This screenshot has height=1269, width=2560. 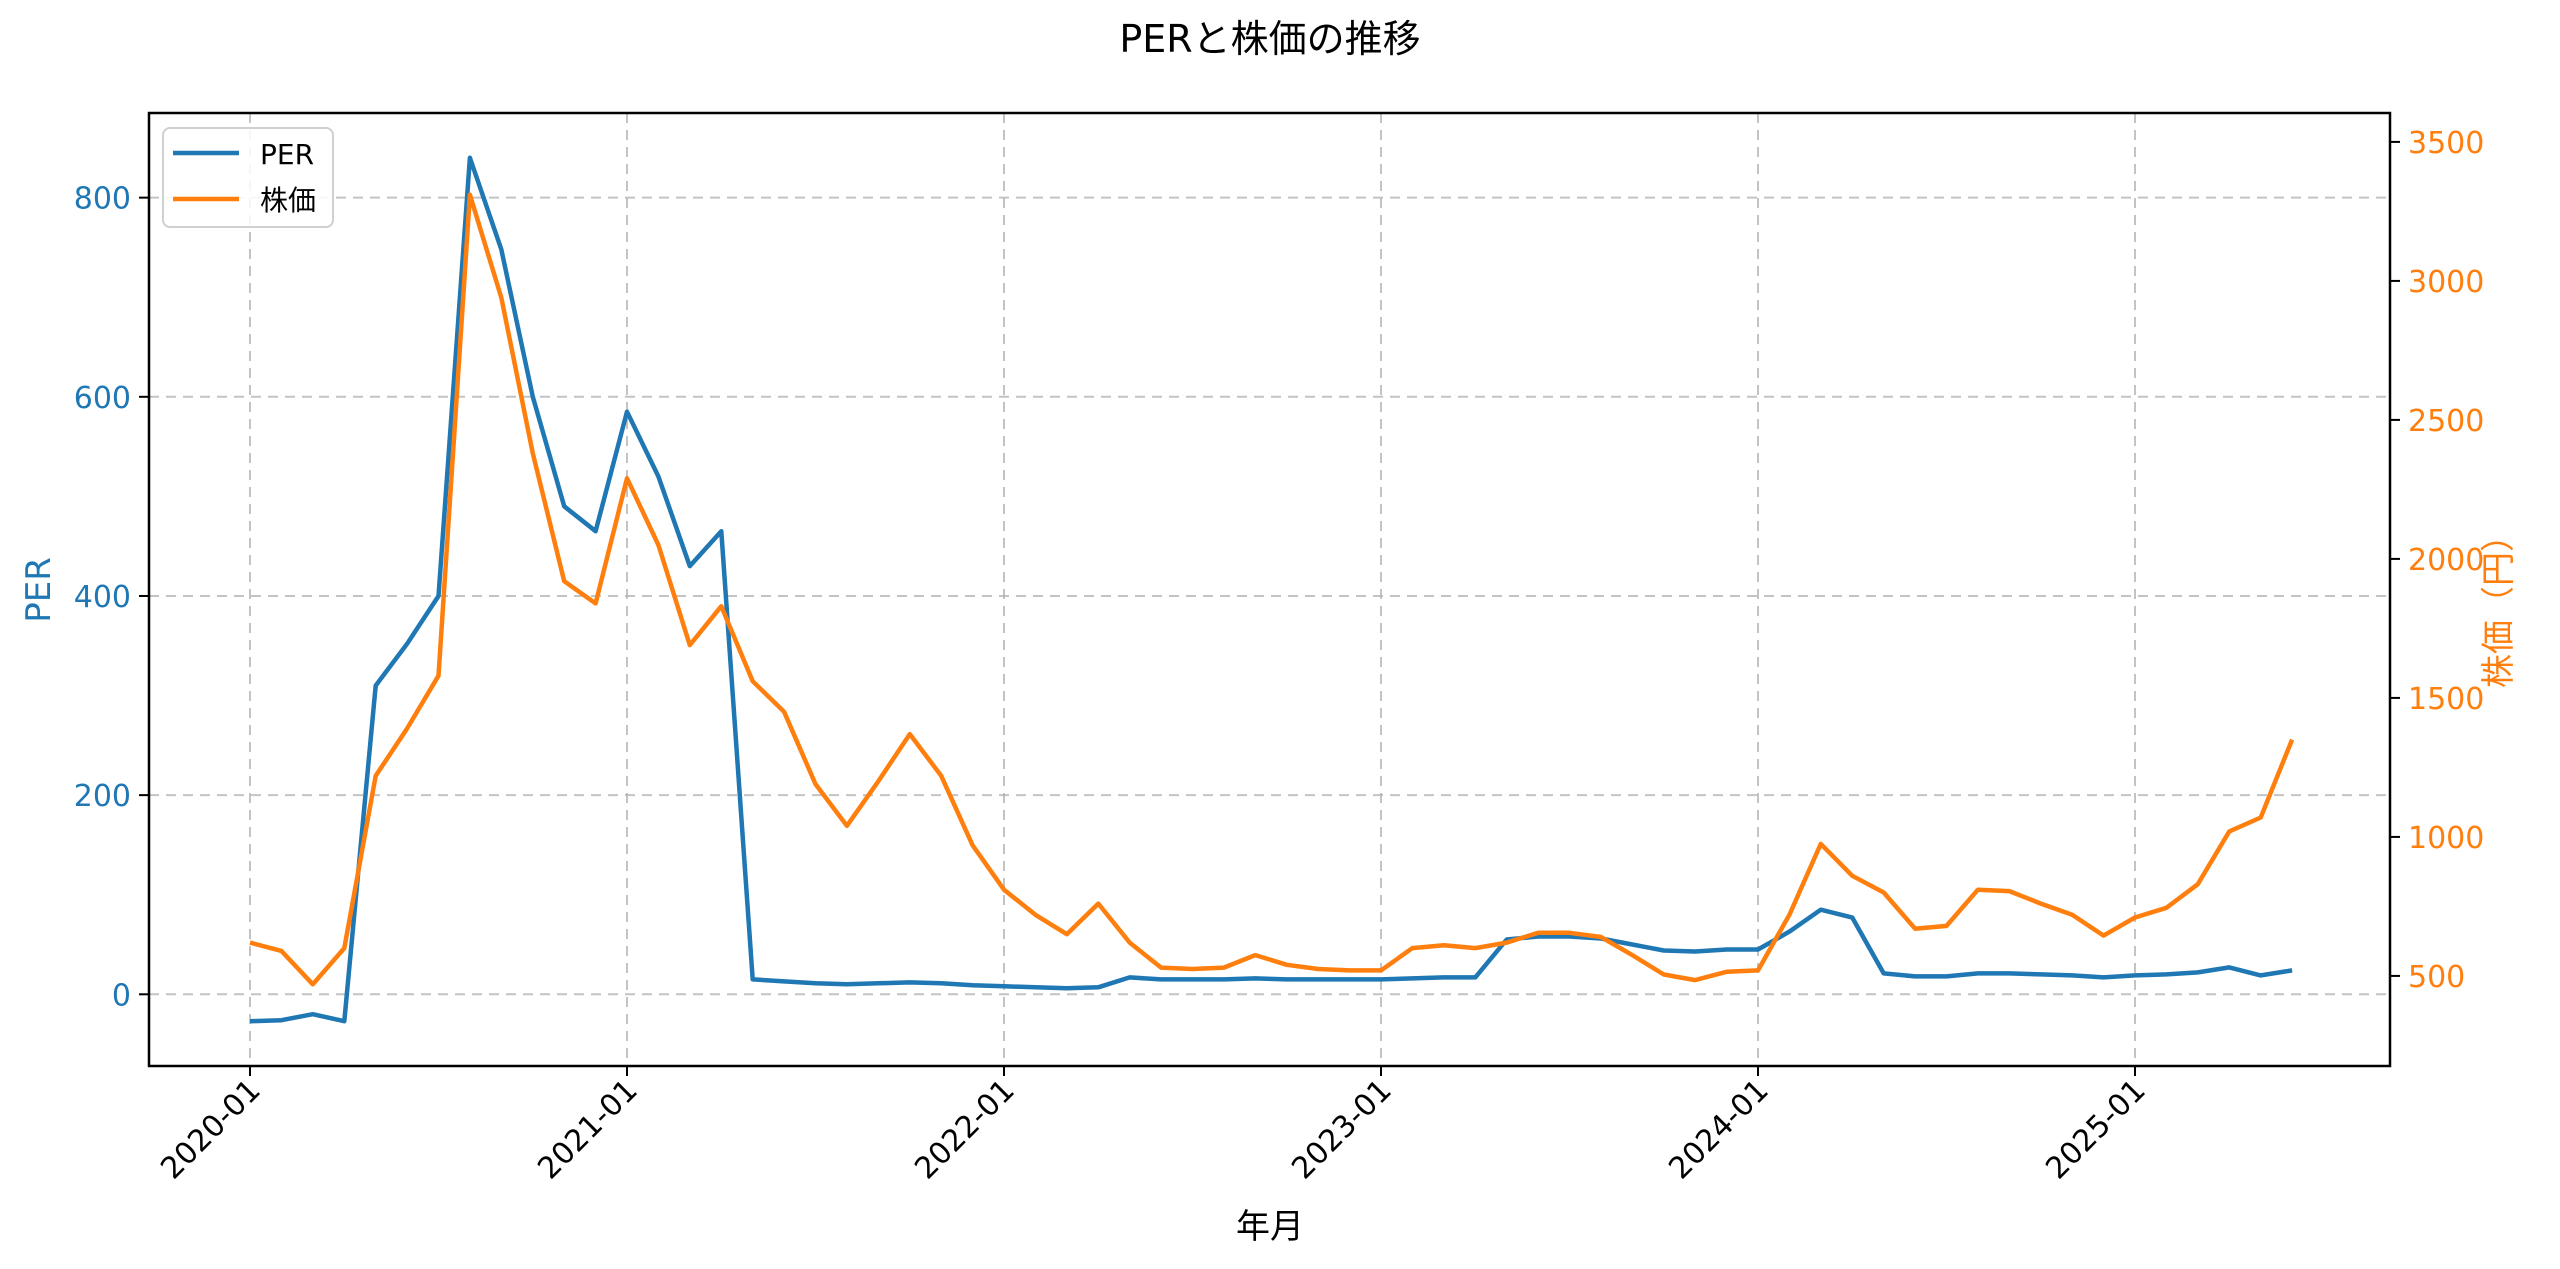 What do you see at coordinates (1269, 39) in the screenshot?
I see `chart-title: PERと株価の推移` at bounding box center [1269, 39].